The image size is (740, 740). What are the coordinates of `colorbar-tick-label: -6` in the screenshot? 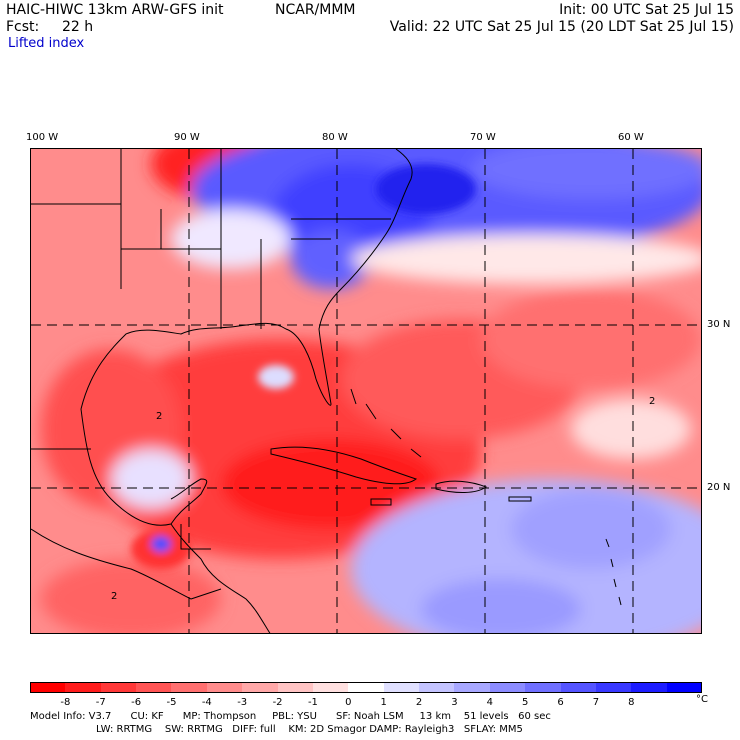 It's located at (136, 702).